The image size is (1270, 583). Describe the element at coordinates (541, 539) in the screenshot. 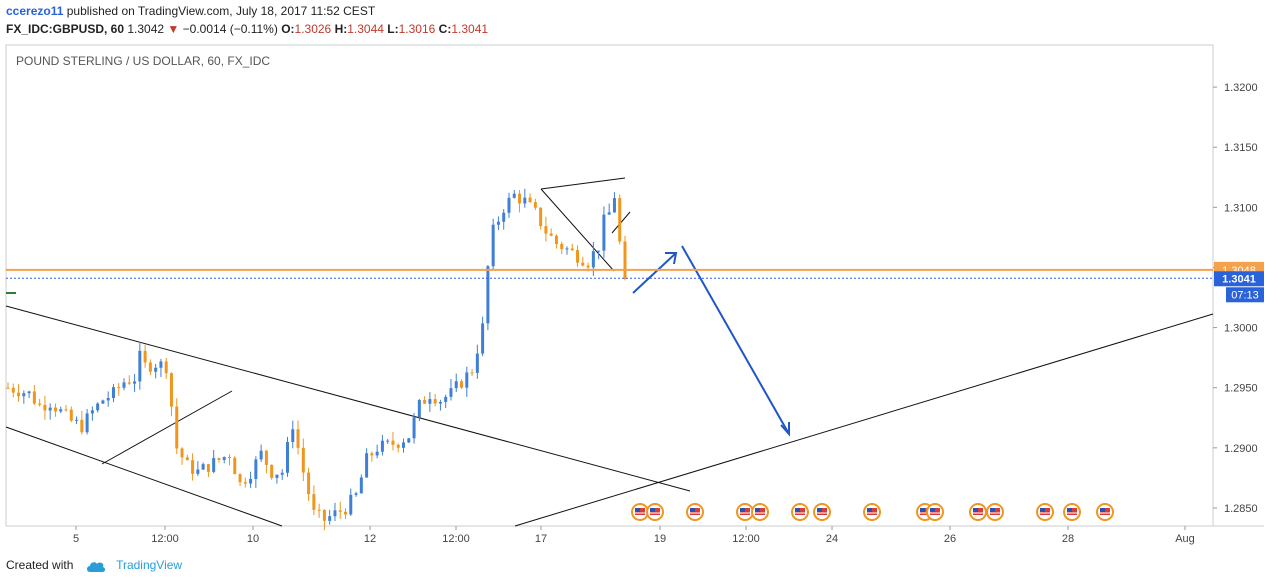

I see `x-tick-label: 17` at that location.